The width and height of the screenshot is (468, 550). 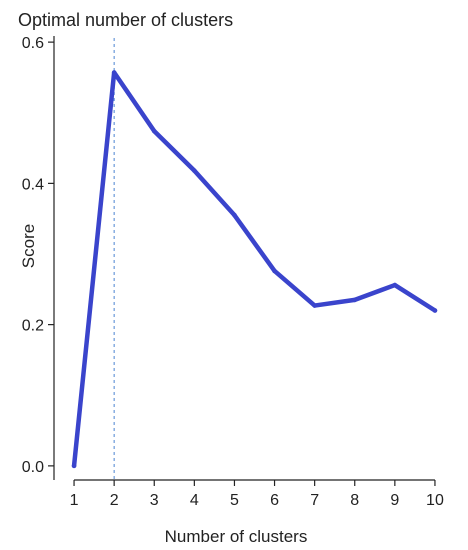 What do you see at coordinates (236, 536) in the screenshot?
I see `x-axis-title: Number of clusters` at bounding box center [236, 536].